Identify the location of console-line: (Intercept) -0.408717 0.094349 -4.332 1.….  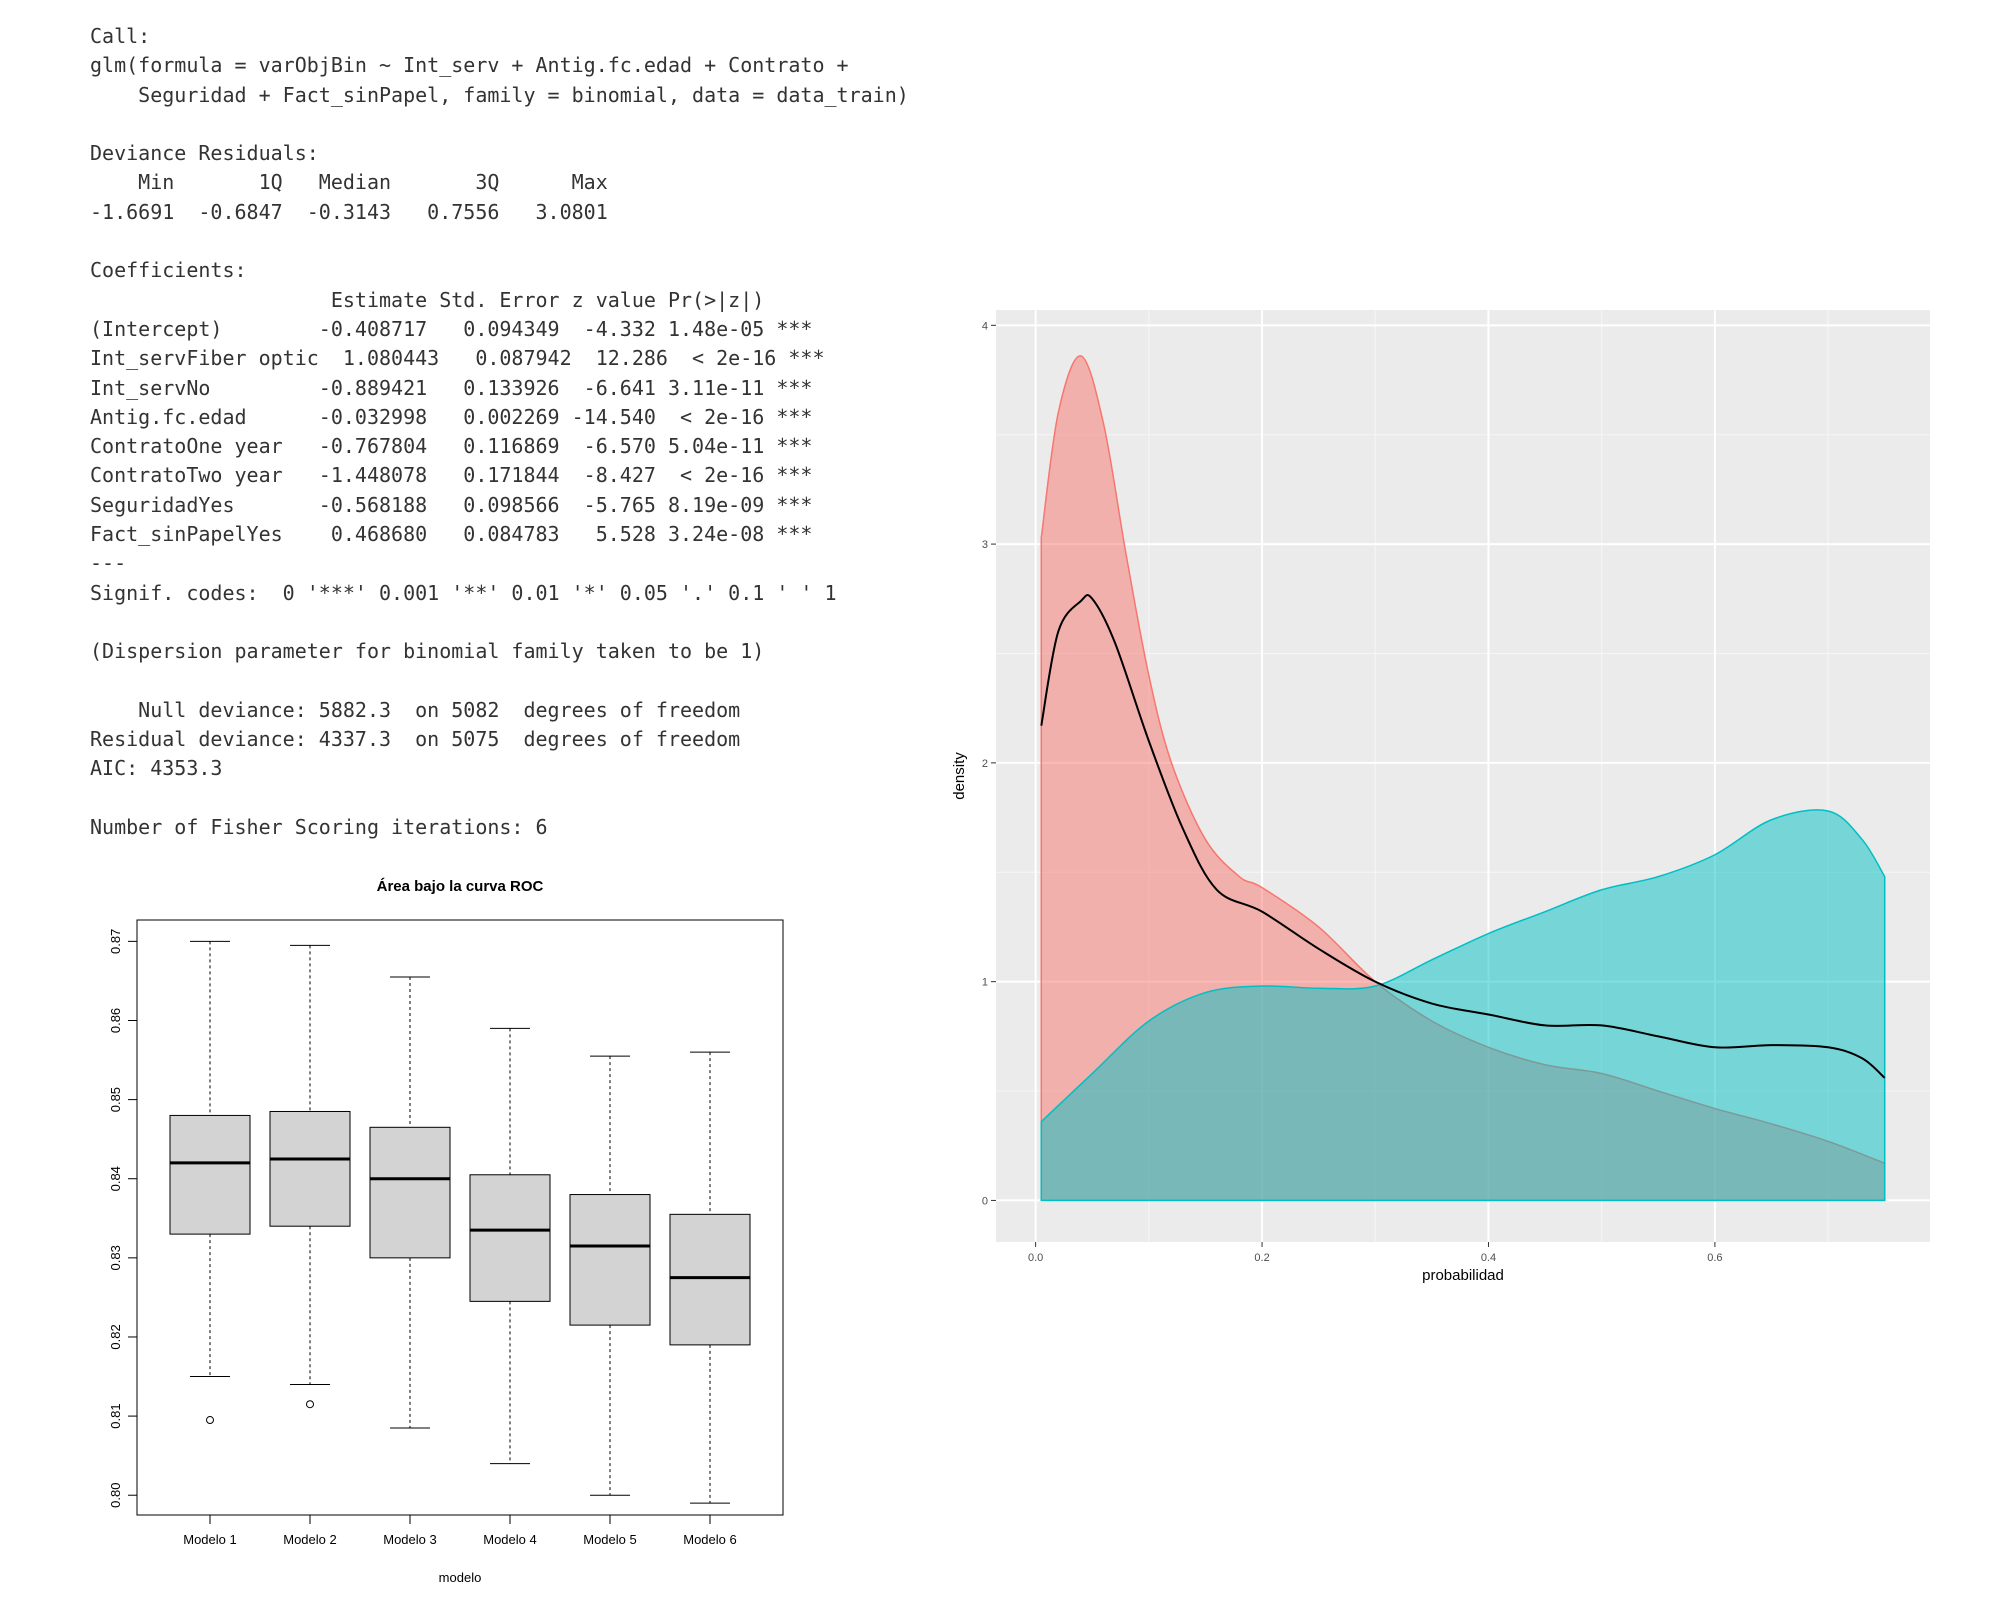
(451, 328).